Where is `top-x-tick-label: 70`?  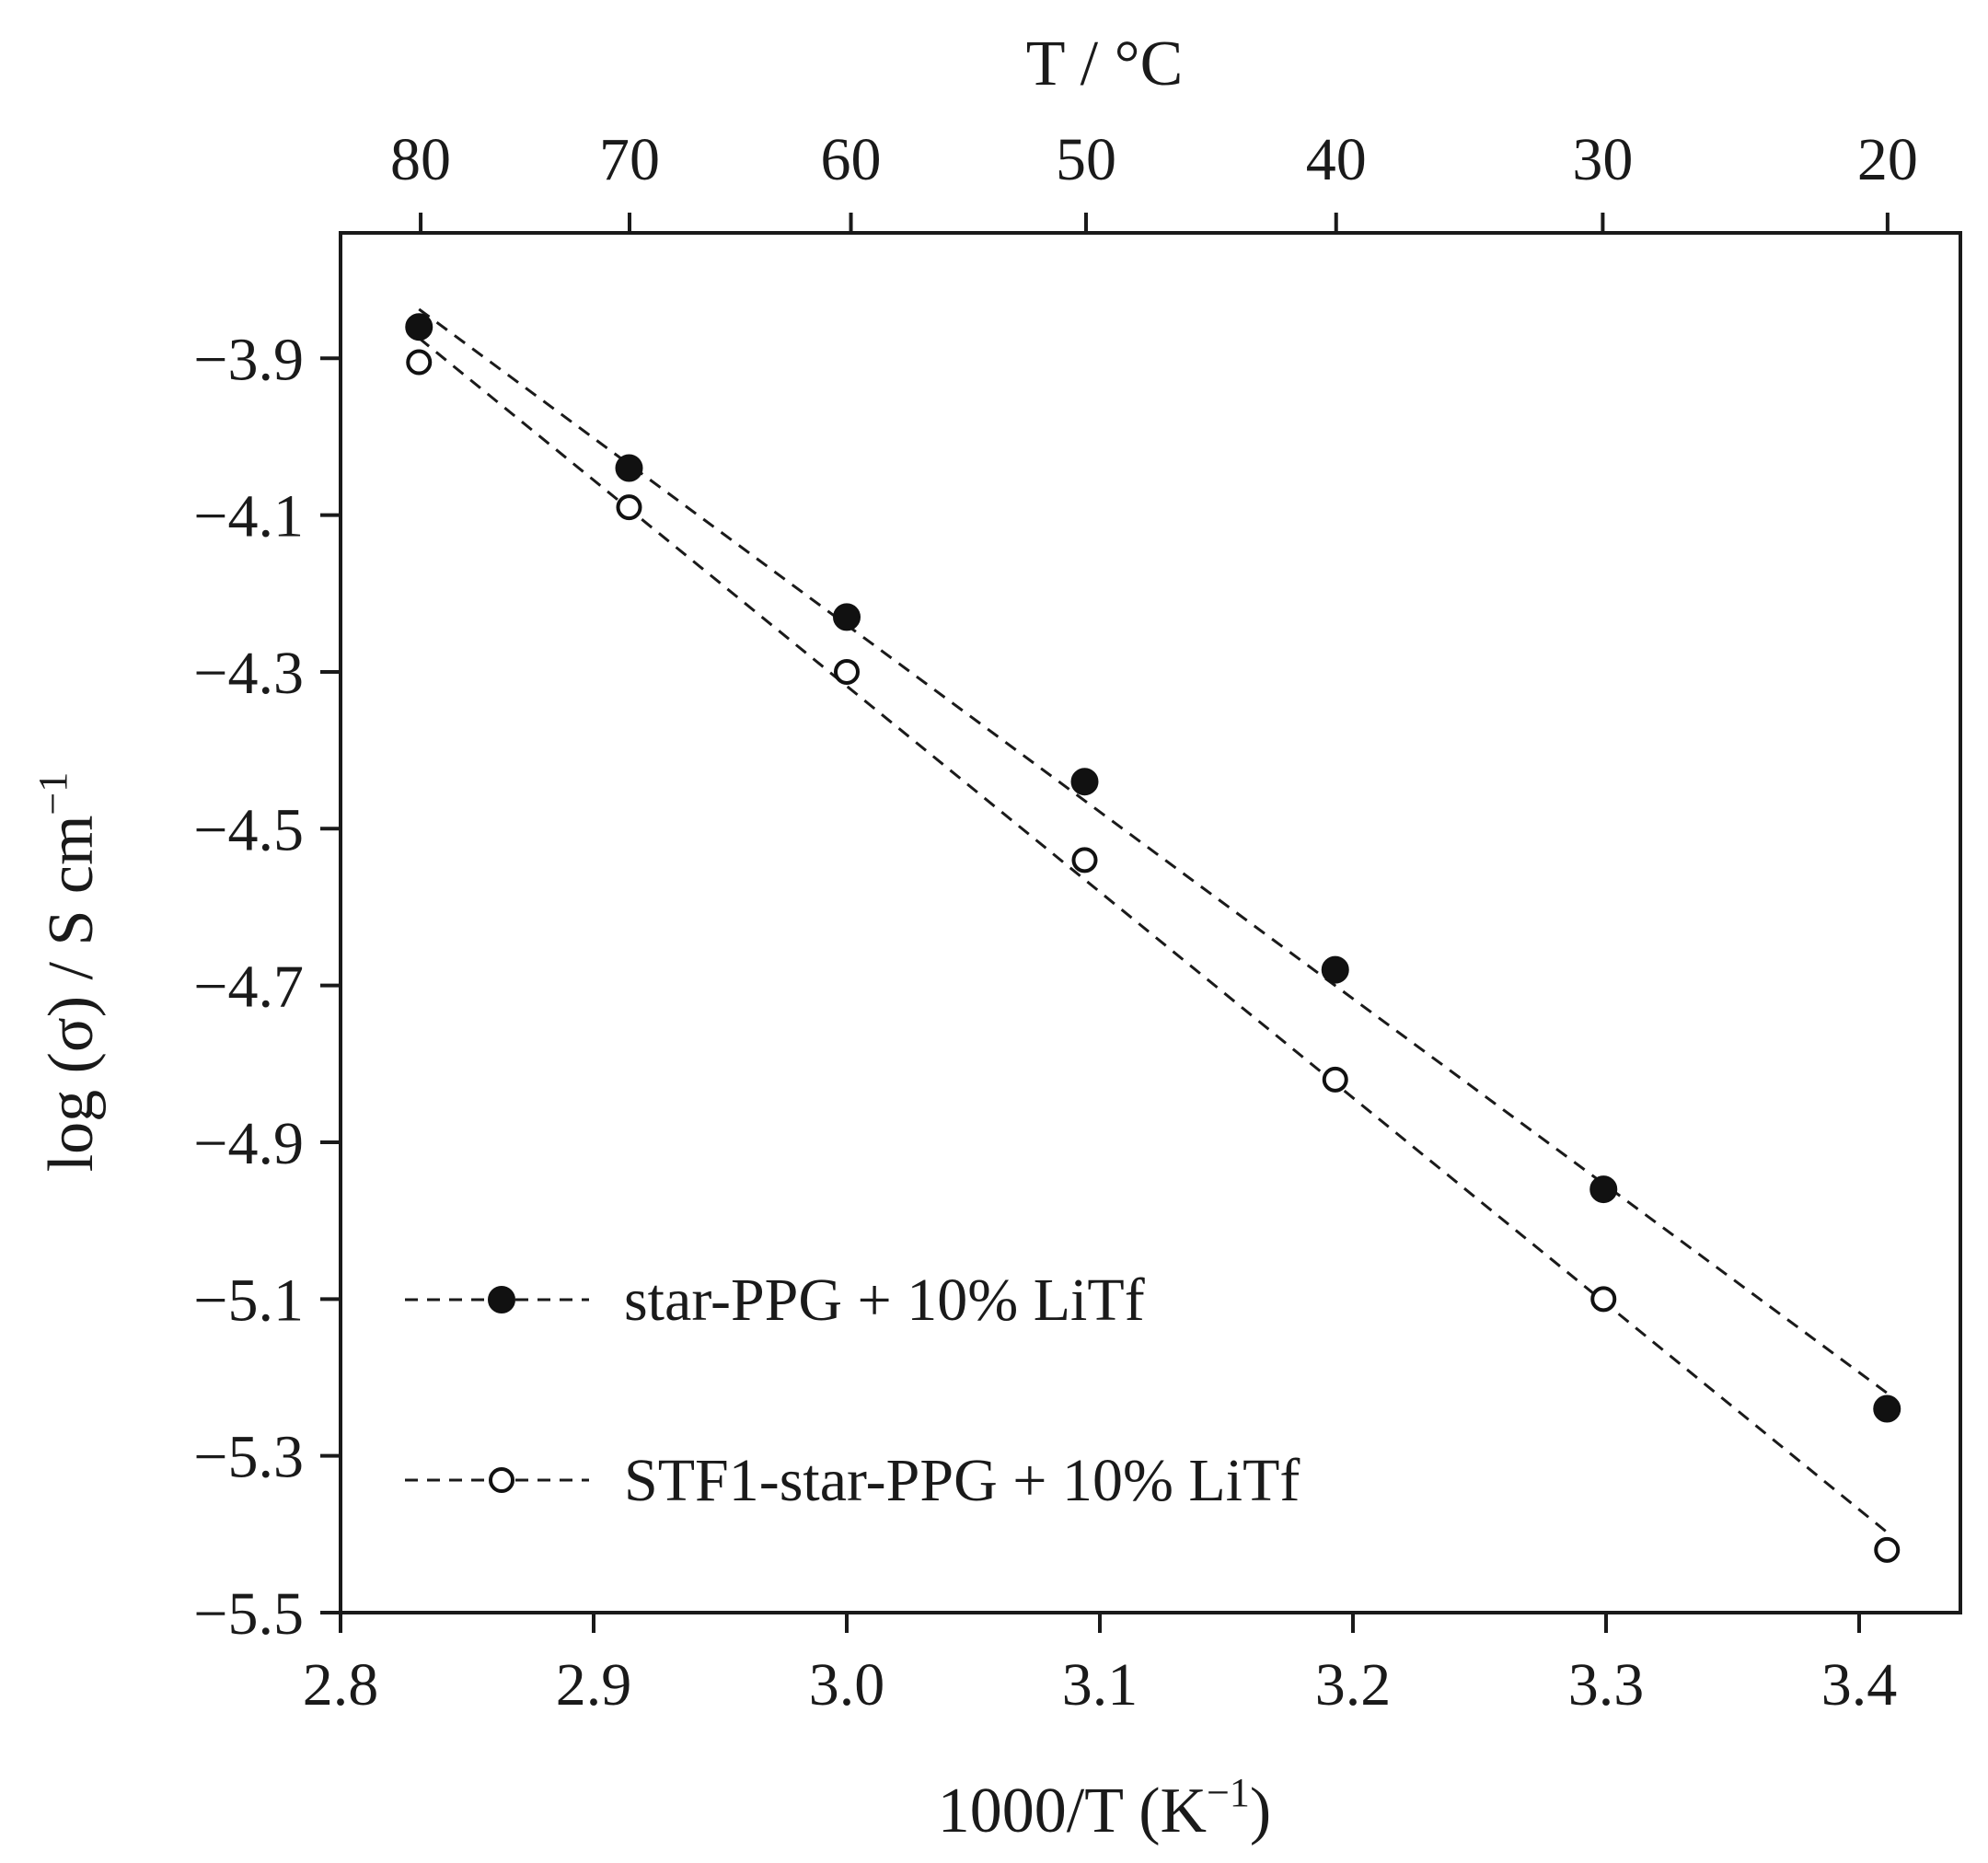
top-x-tick-label: 70 is located at coordinates (629, 159).